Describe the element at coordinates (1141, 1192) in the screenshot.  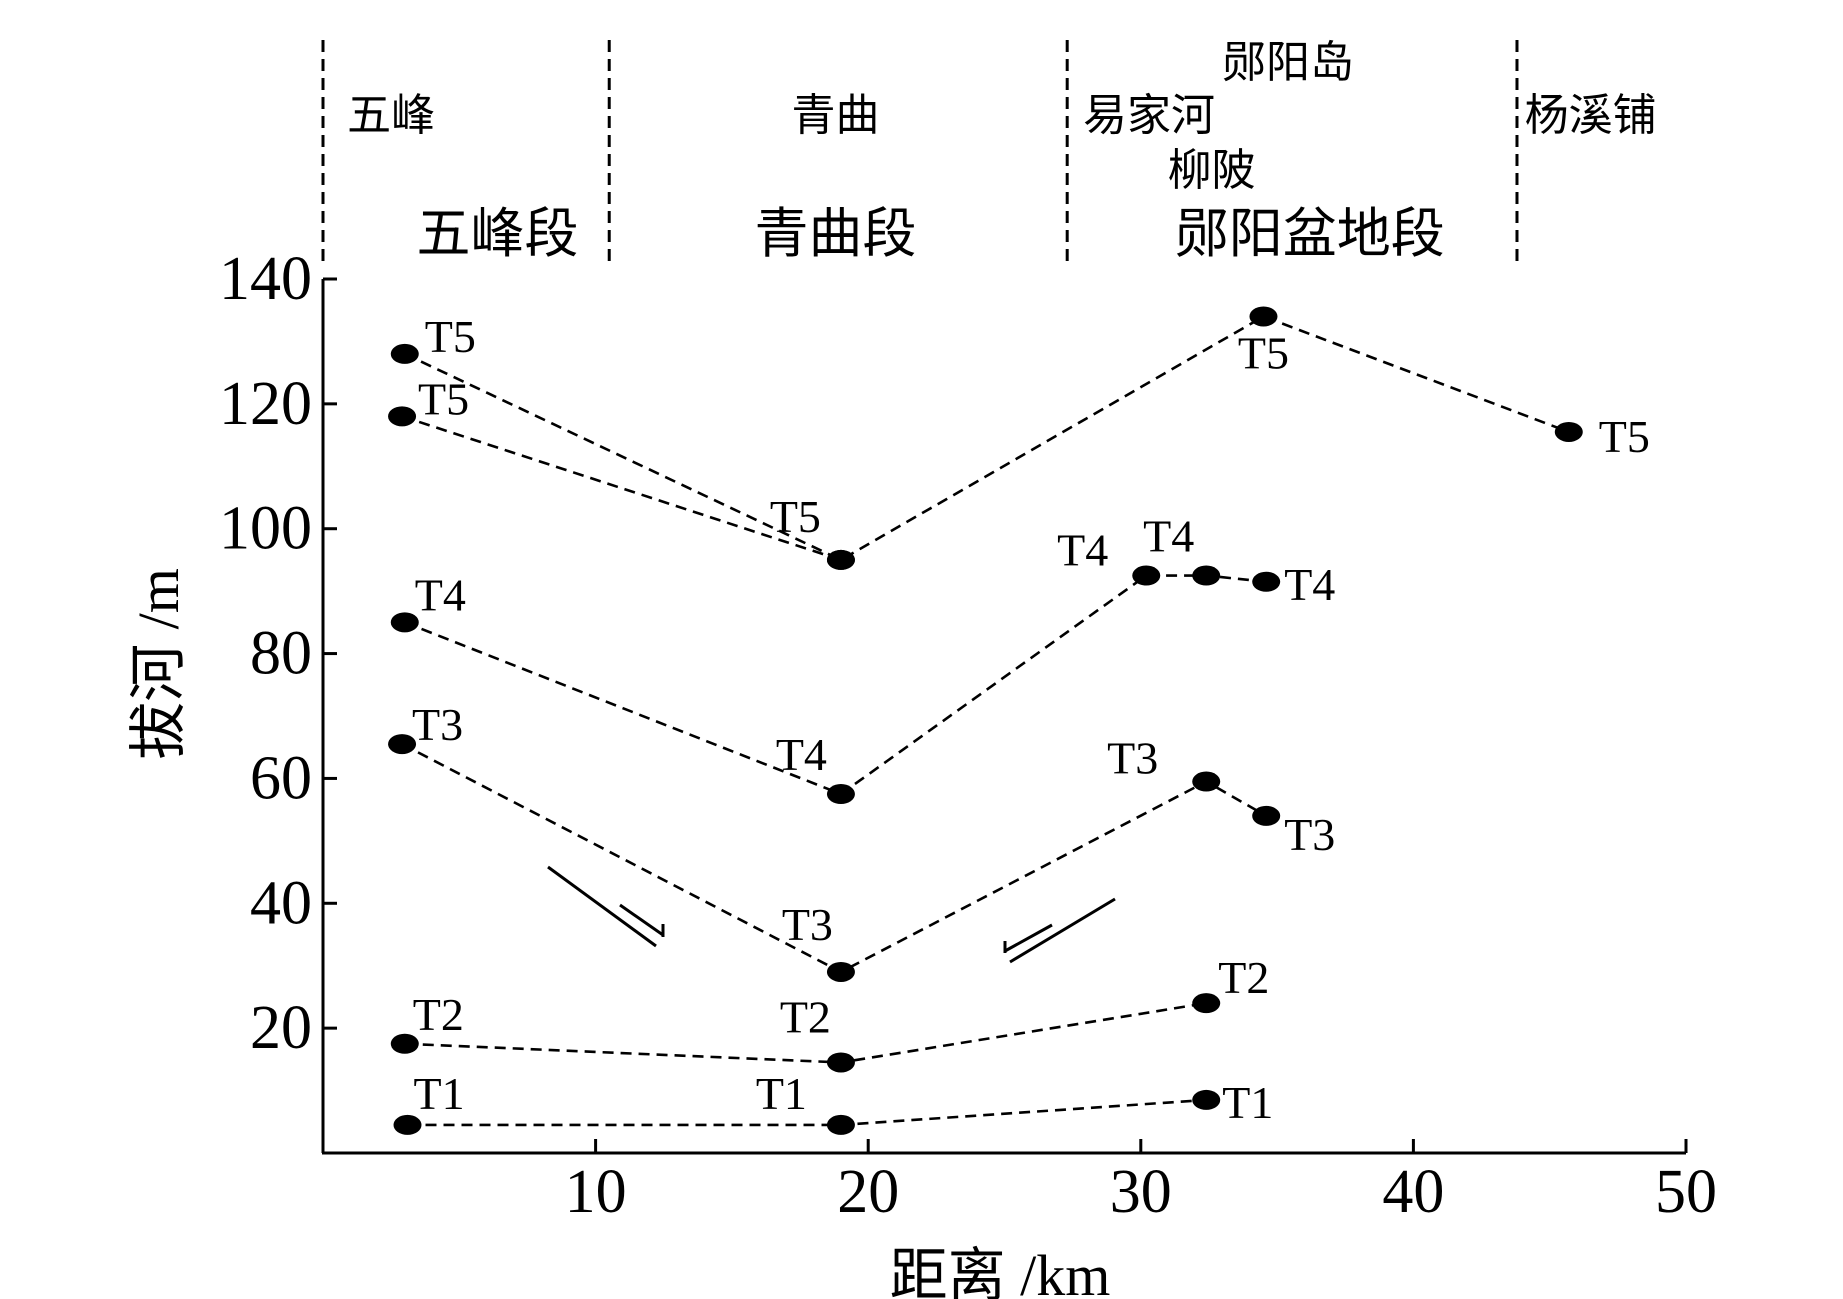
I see `x-tick-label-30: 30` at that location.